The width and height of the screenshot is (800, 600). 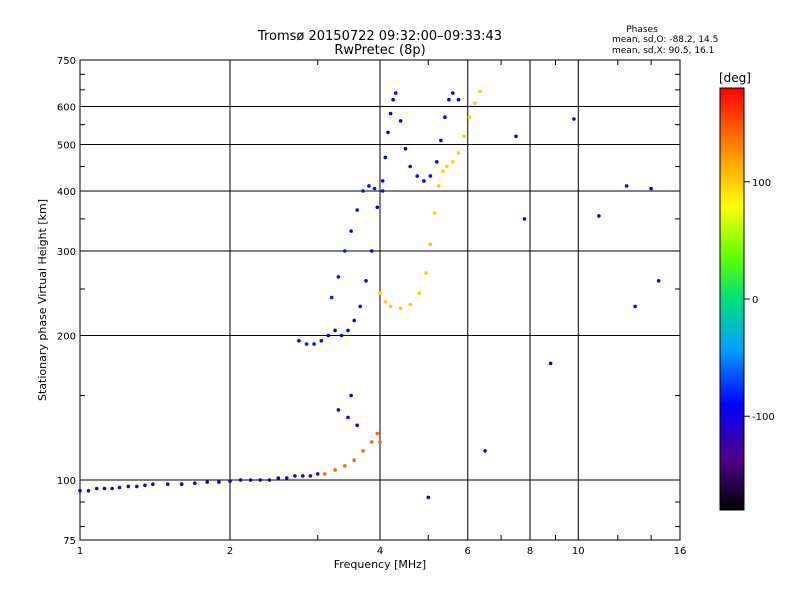 What do you see at coordinates (665, 40) in the screenshot?
I see `phase-info-o: mean, sd,O: -88.2, 14.5` at bounding box center [665, 40].